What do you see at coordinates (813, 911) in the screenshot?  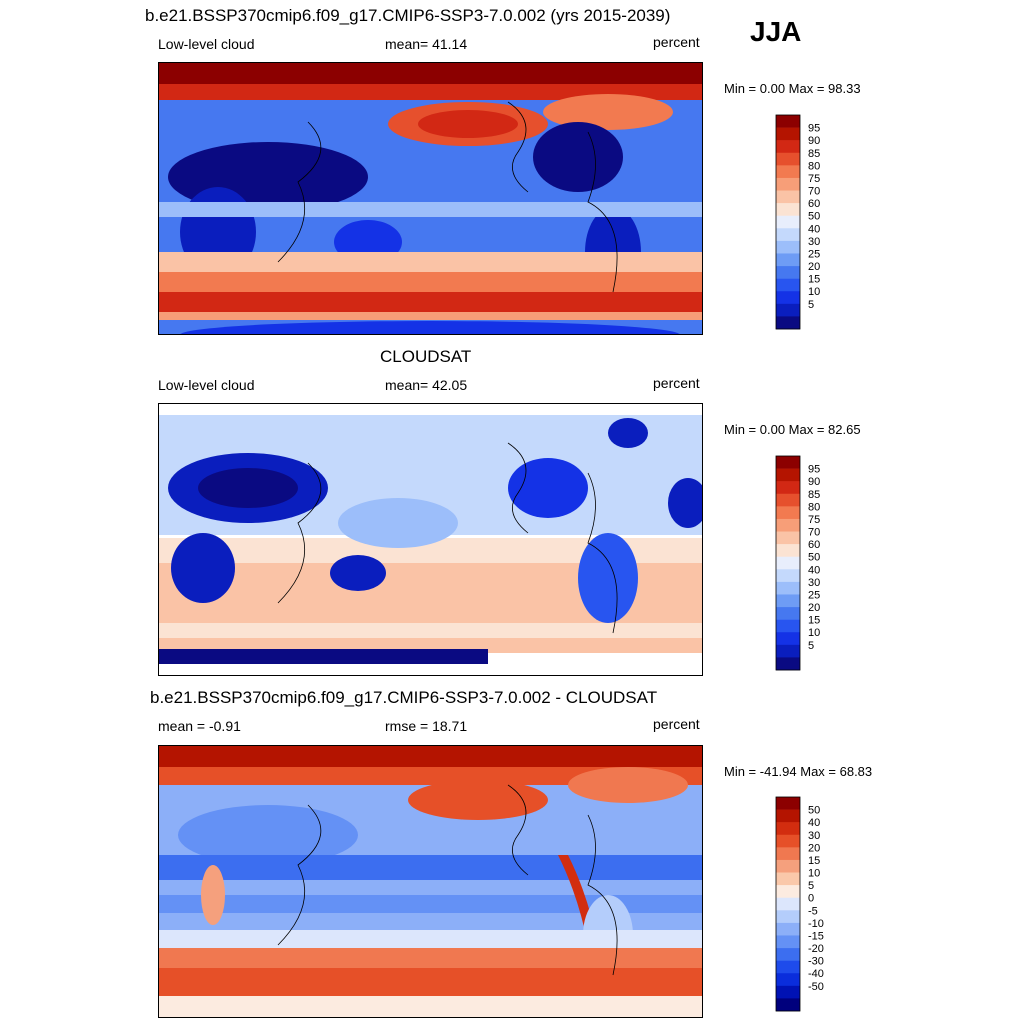 I see `colorbar-tick-label: -5` at bounding box center [813, 911].